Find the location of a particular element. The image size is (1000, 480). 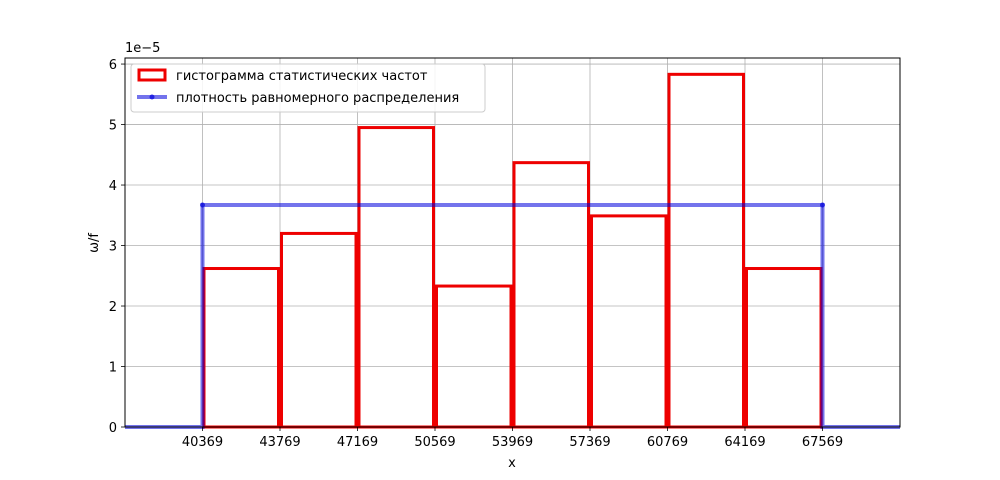

x-axis-label: x is located at coordinates (512, 463).